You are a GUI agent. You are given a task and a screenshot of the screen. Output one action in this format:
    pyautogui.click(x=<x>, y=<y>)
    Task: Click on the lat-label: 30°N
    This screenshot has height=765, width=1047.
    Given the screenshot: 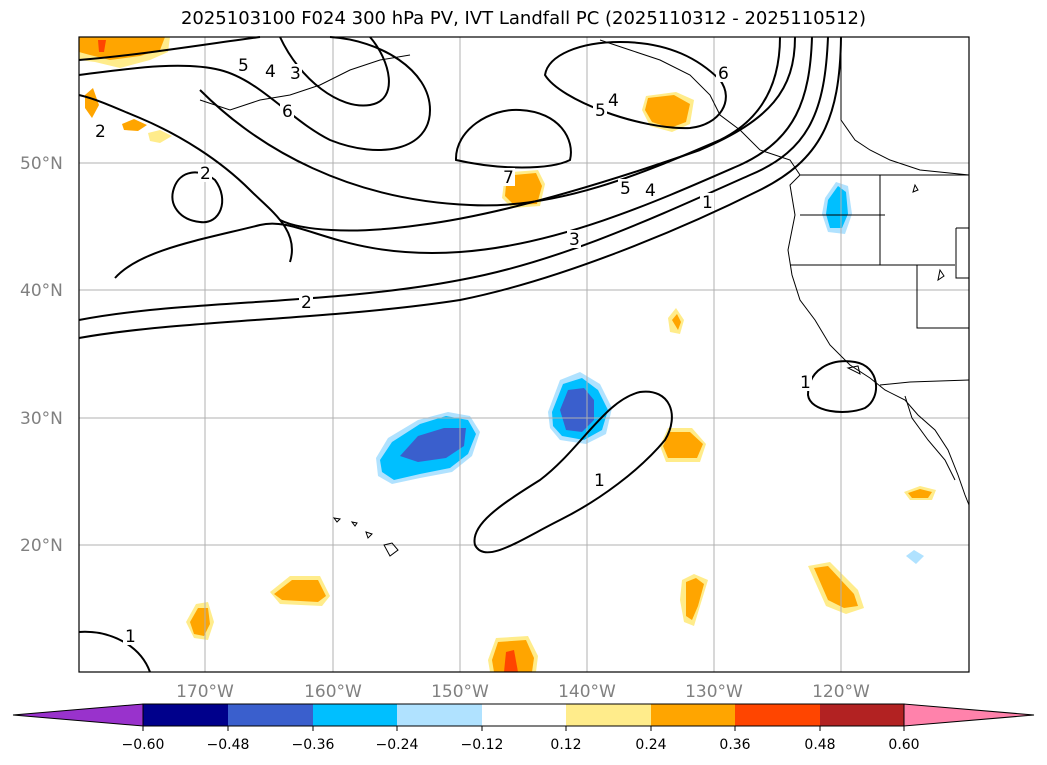 What is the action you would take?
    pyautogui.click(x=41, y=419)
    